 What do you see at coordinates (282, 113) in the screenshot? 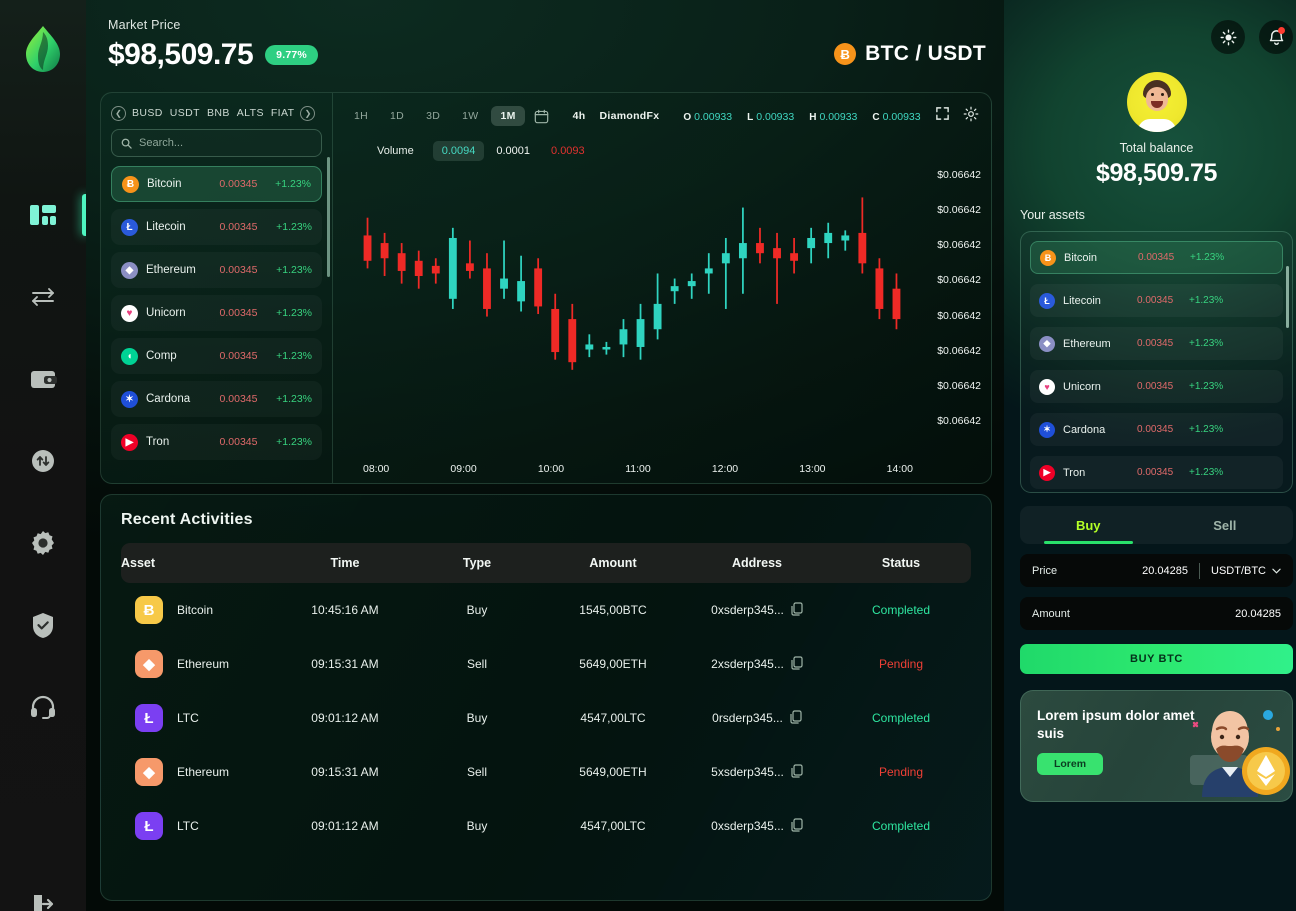
I see `market-tab-fiat: FIAT` at bounding box center [282, 113].